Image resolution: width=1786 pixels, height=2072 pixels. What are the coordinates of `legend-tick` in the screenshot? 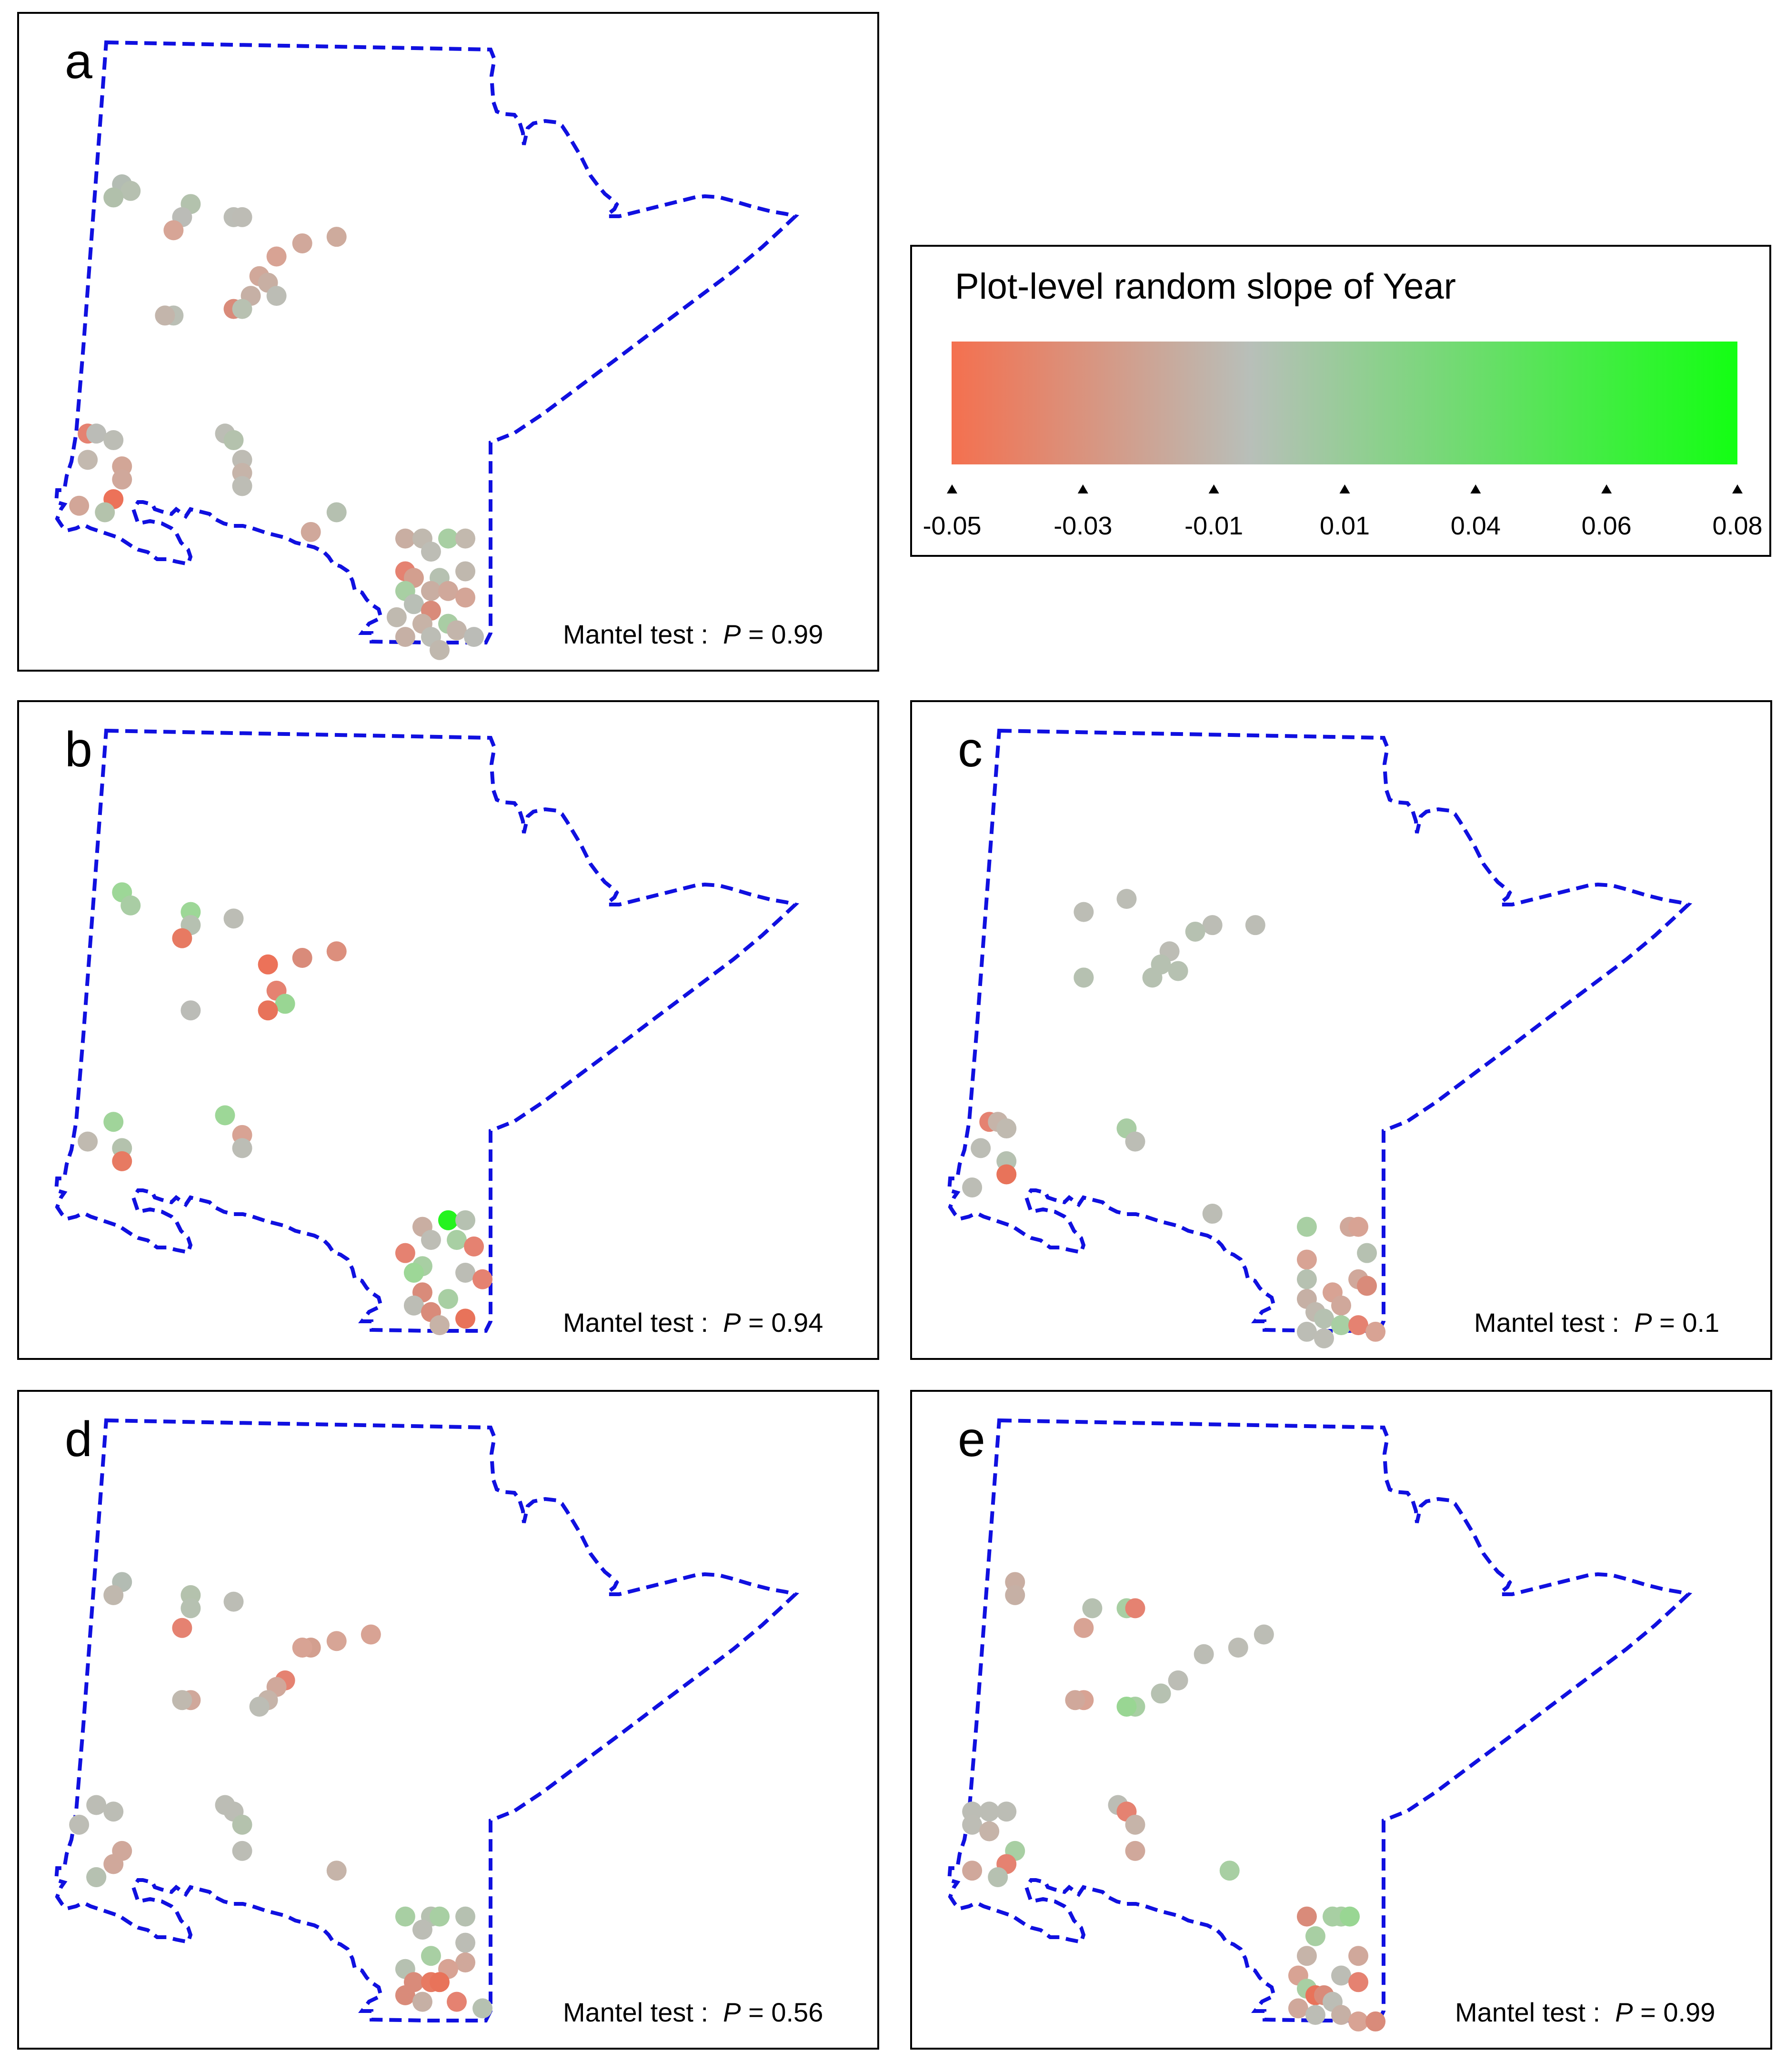 It's located at (1214, 488).